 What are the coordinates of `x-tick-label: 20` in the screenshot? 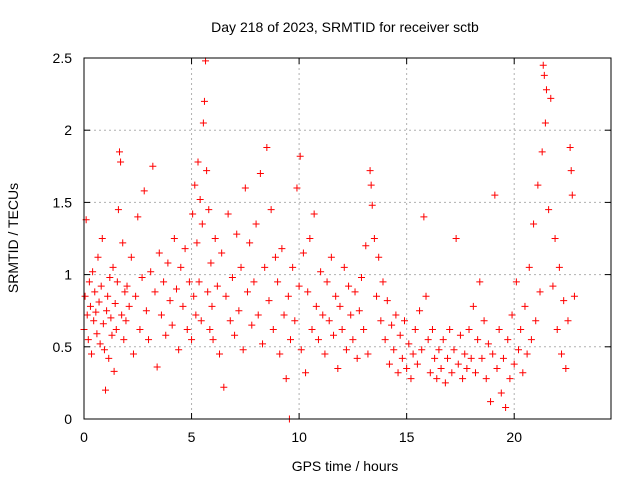 It's located at (514, 437).